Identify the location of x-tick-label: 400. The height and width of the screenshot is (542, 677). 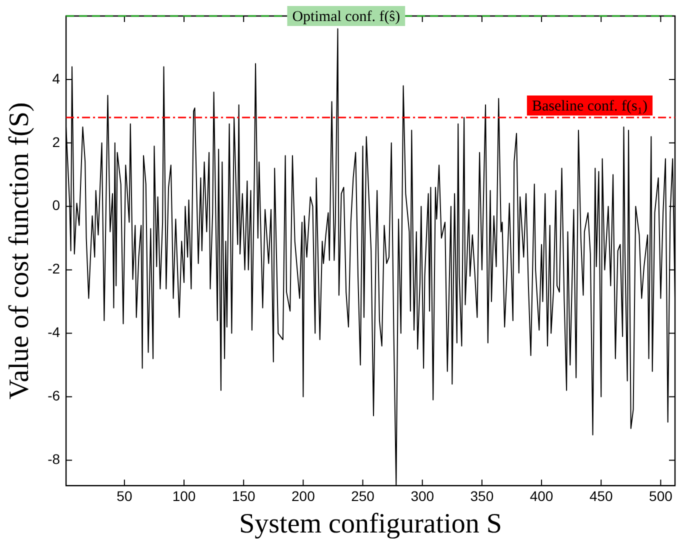
(542, 496).